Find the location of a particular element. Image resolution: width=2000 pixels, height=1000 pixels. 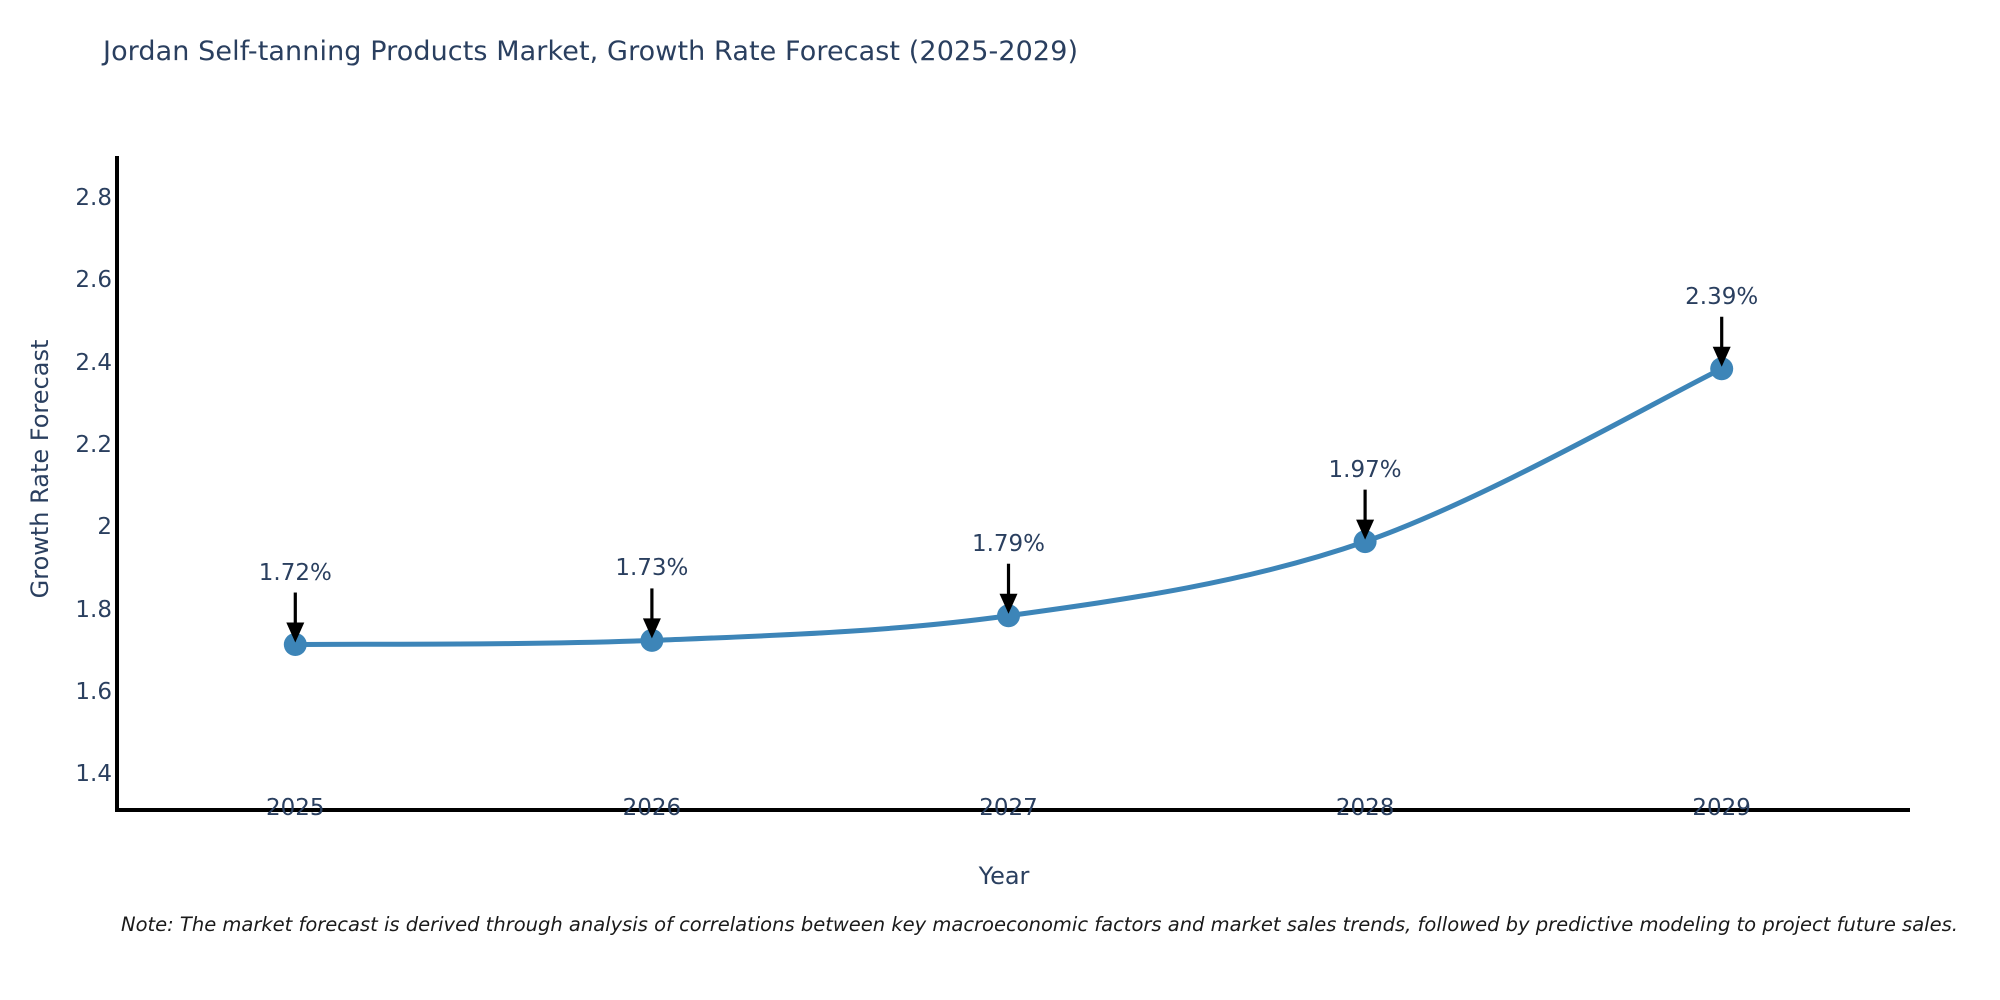

y-axis-tick-label: 2 is located at coordinates (104, 527).